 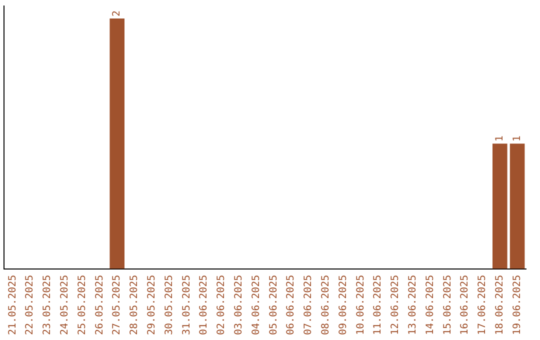 I want to click on x-tick-label: 16.06.2025, so click(x=465, y=305).